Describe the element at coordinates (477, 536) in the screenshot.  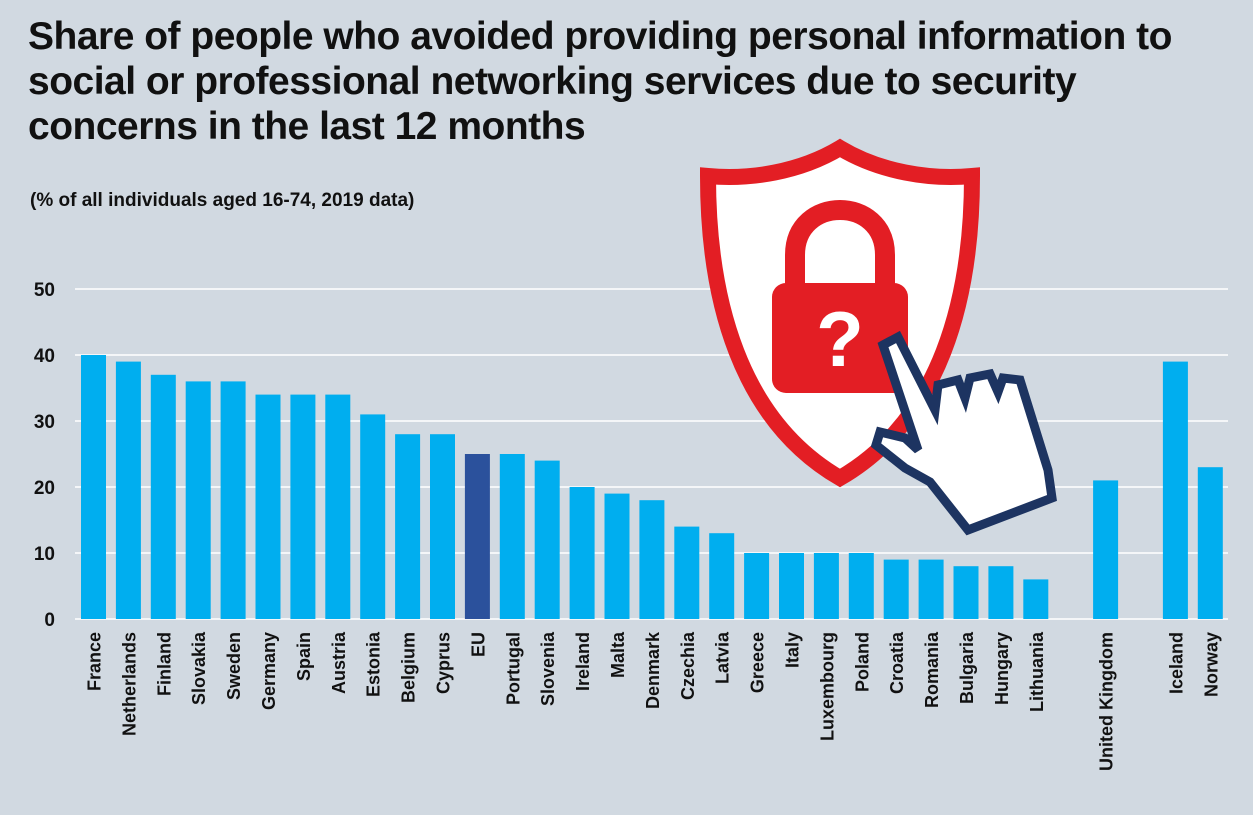
I see `bar-eu` at that location.